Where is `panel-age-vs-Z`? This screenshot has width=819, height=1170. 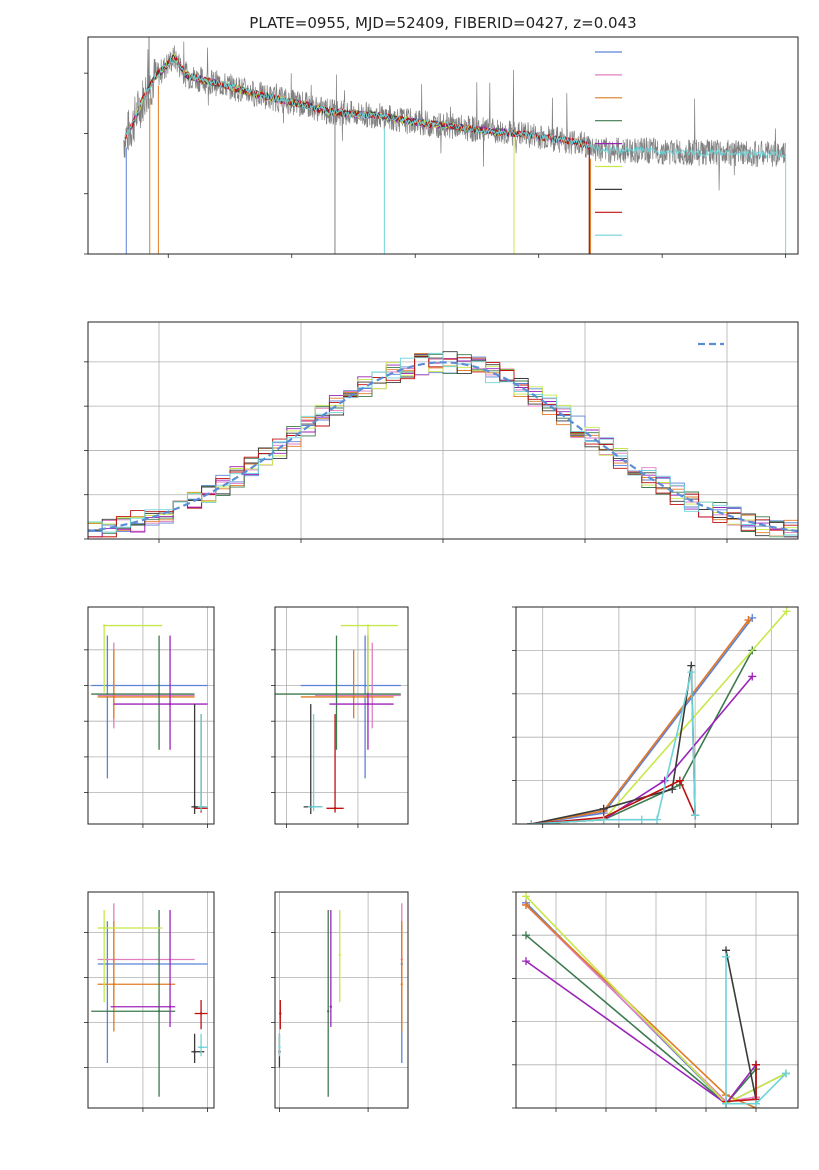
panel-age-vs-Z is located at coordinates (149, 717).